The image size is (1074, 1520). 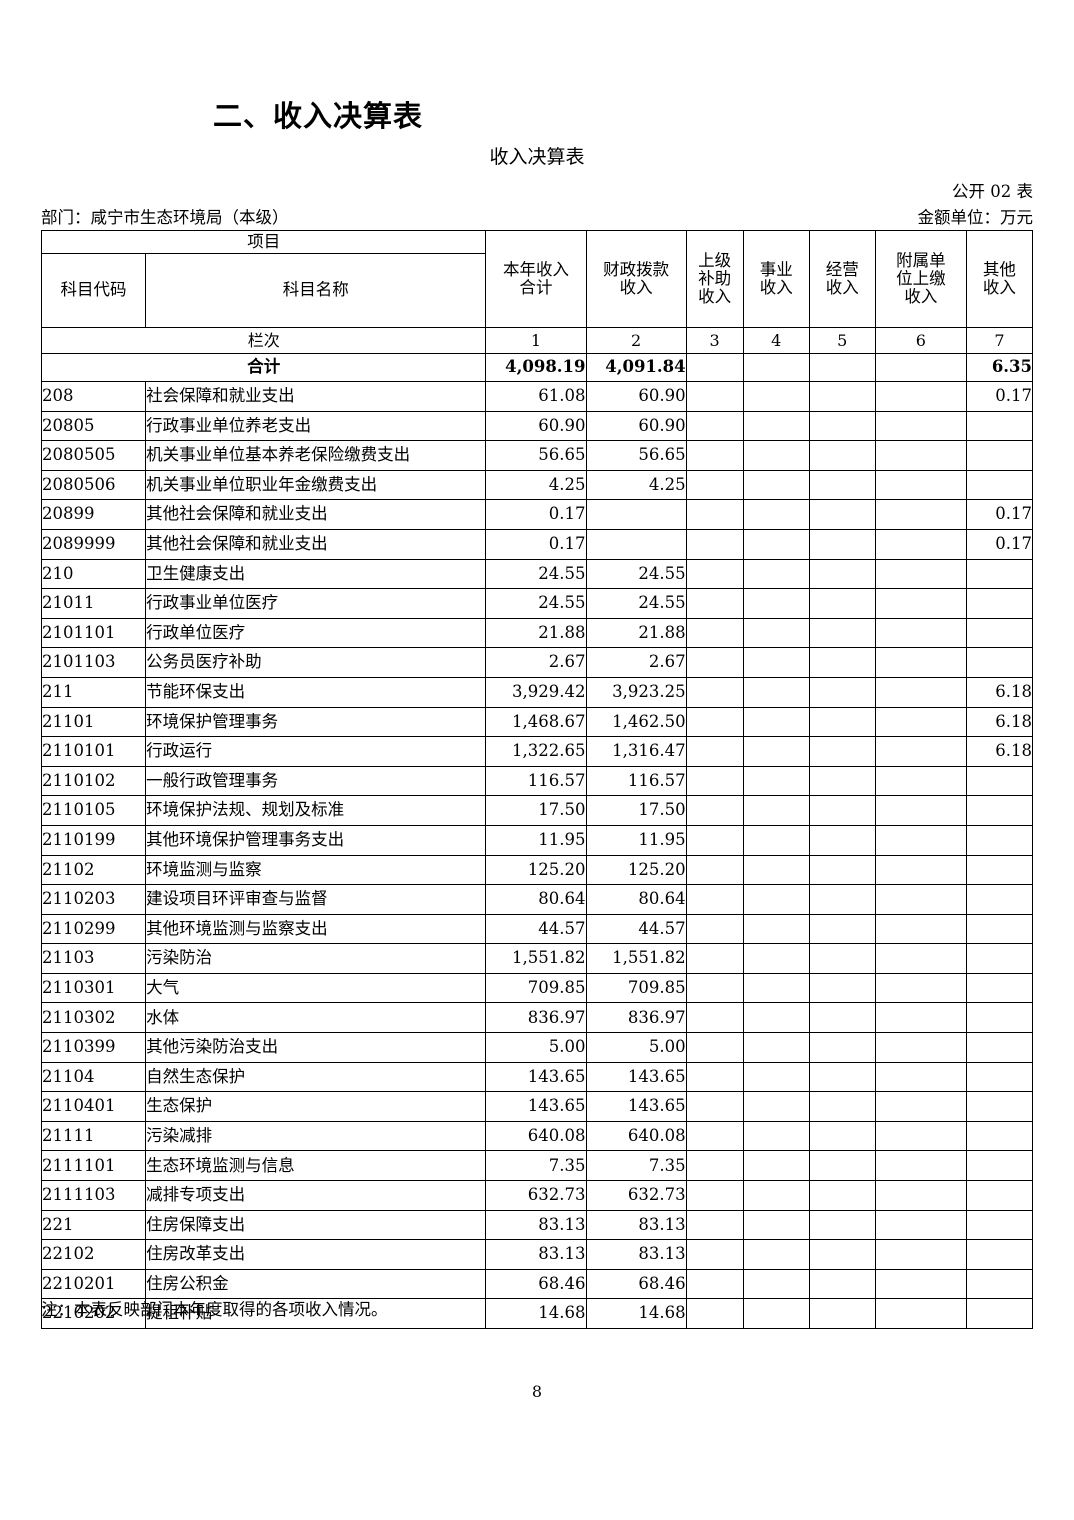 I want to click on total-value-7: 6.35, so click(x=999, y=367).